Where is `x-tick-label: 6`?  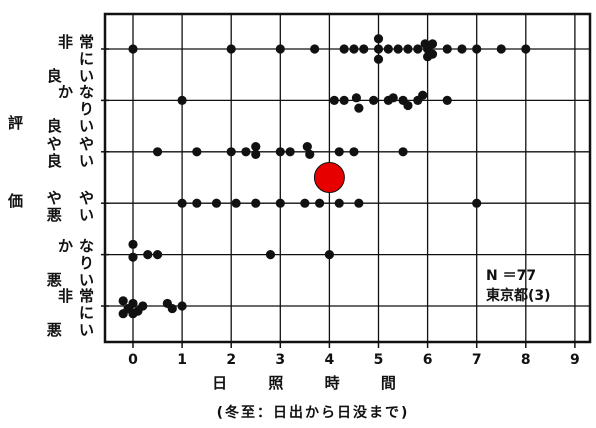 x-tick-label: 6 is located at coordinates (428, 360).